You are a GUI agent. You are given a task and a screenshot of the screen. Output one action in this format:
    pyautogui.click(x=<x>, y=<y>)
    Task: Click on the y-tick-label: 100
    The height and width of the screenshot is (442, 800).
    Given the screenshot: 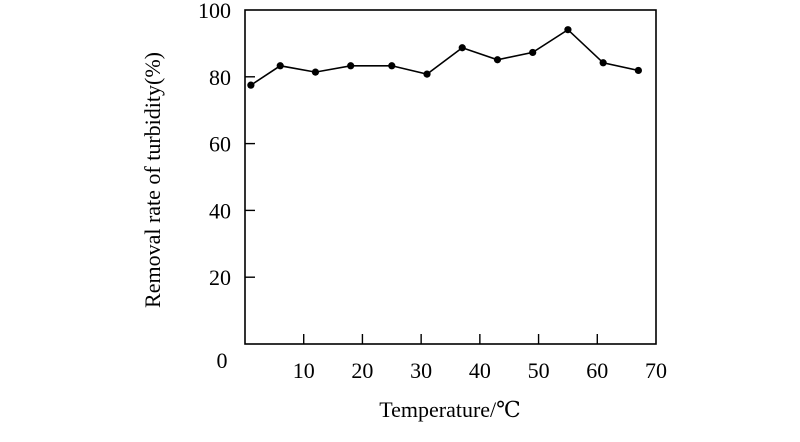 What is the action you would take?
    pyautogui.click(x=214, y=11)
    